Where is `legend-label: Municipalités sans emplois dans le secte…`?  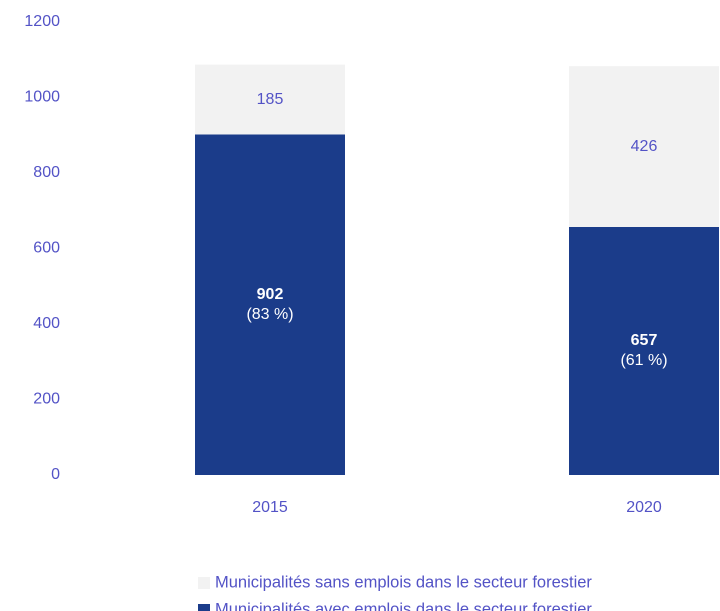
legend-label: Municipalités sans emplois dans le secte… is located at coordinates (403, 582).